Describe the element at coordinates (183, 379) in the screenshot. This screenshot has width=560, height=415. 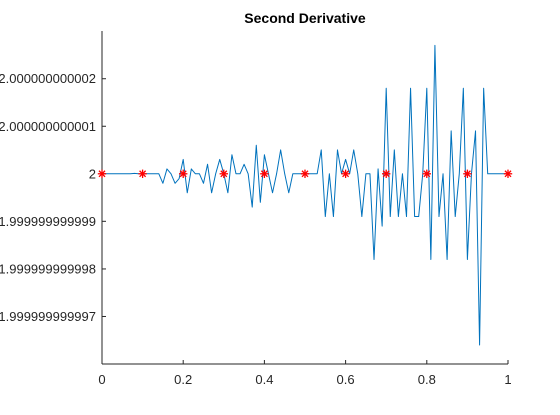
I see `x-tick-label: 0.2` at that location.